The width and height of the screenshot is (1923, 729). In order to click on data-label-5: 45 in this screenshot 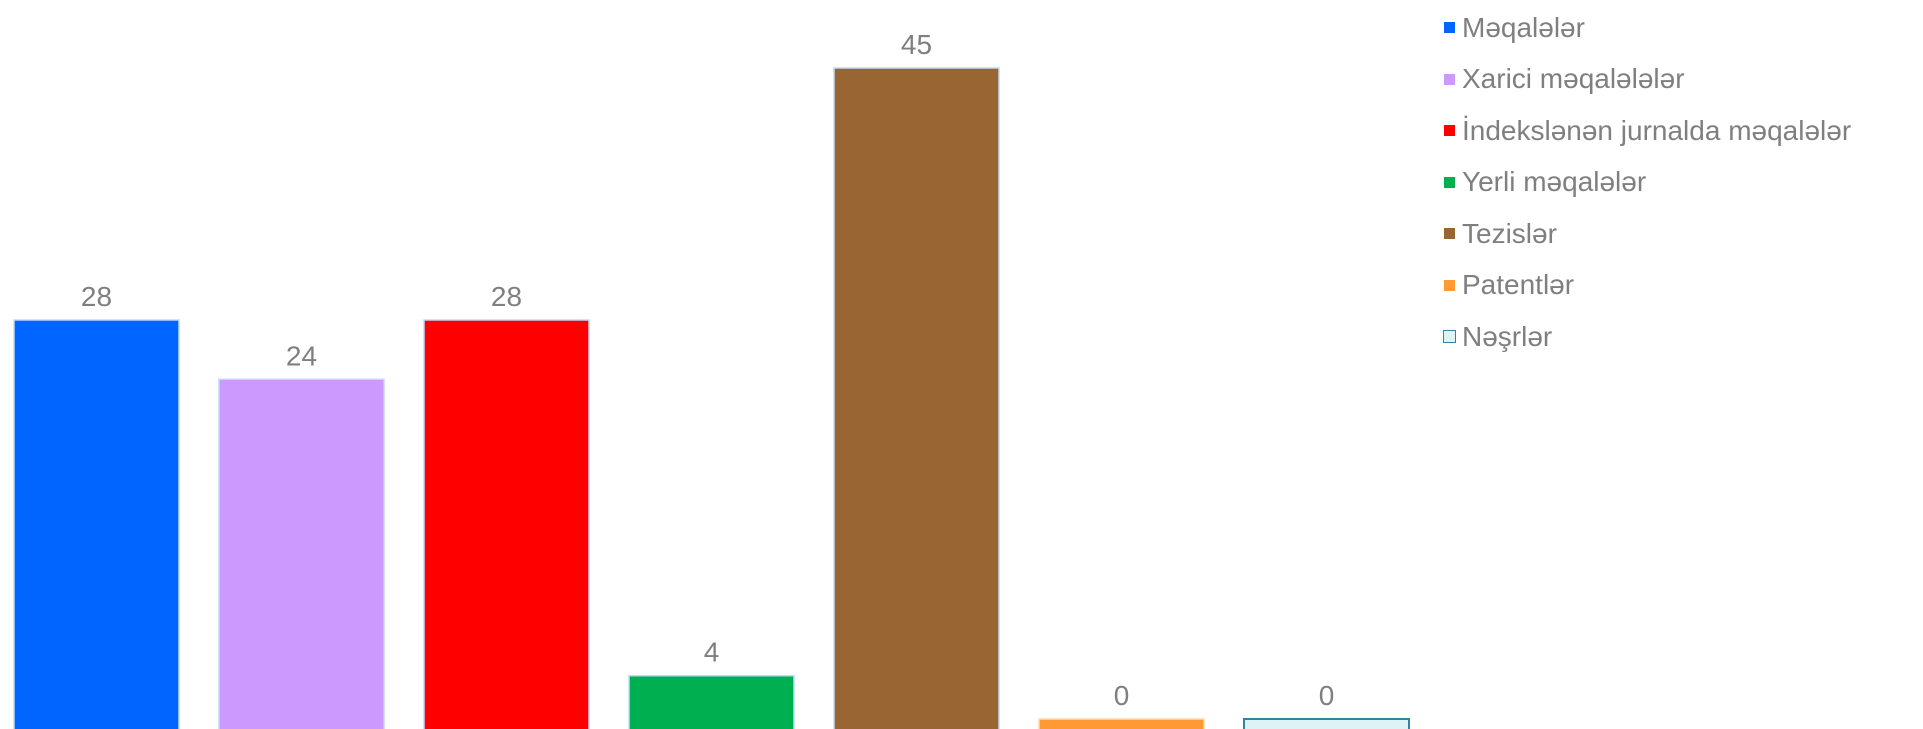, I will do `click(916, 44)`.